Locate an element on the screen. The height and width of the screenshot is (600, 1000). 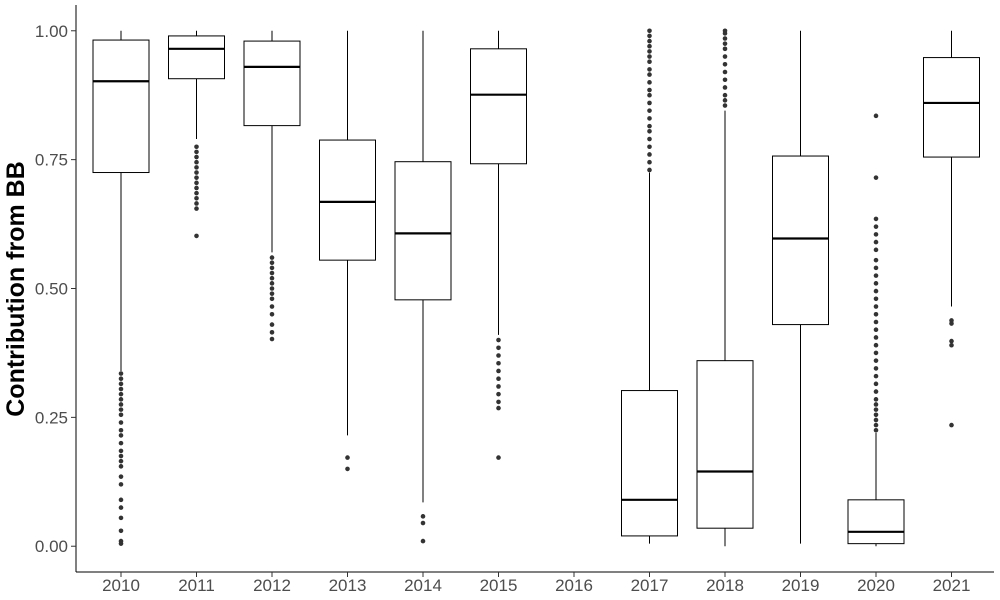
x-tick-label: 2012 is located at coordinates (272, 585).